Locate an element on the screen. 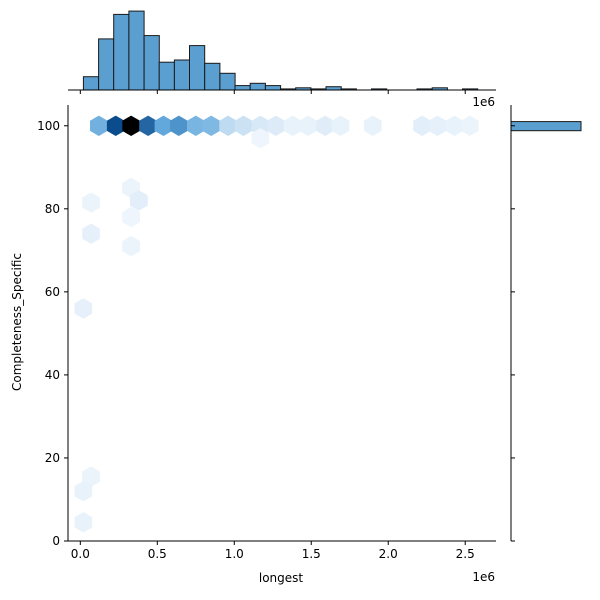 This screenshot has height=600, width=600. y-tick-label: 80 is located at coordinates (52, 209).